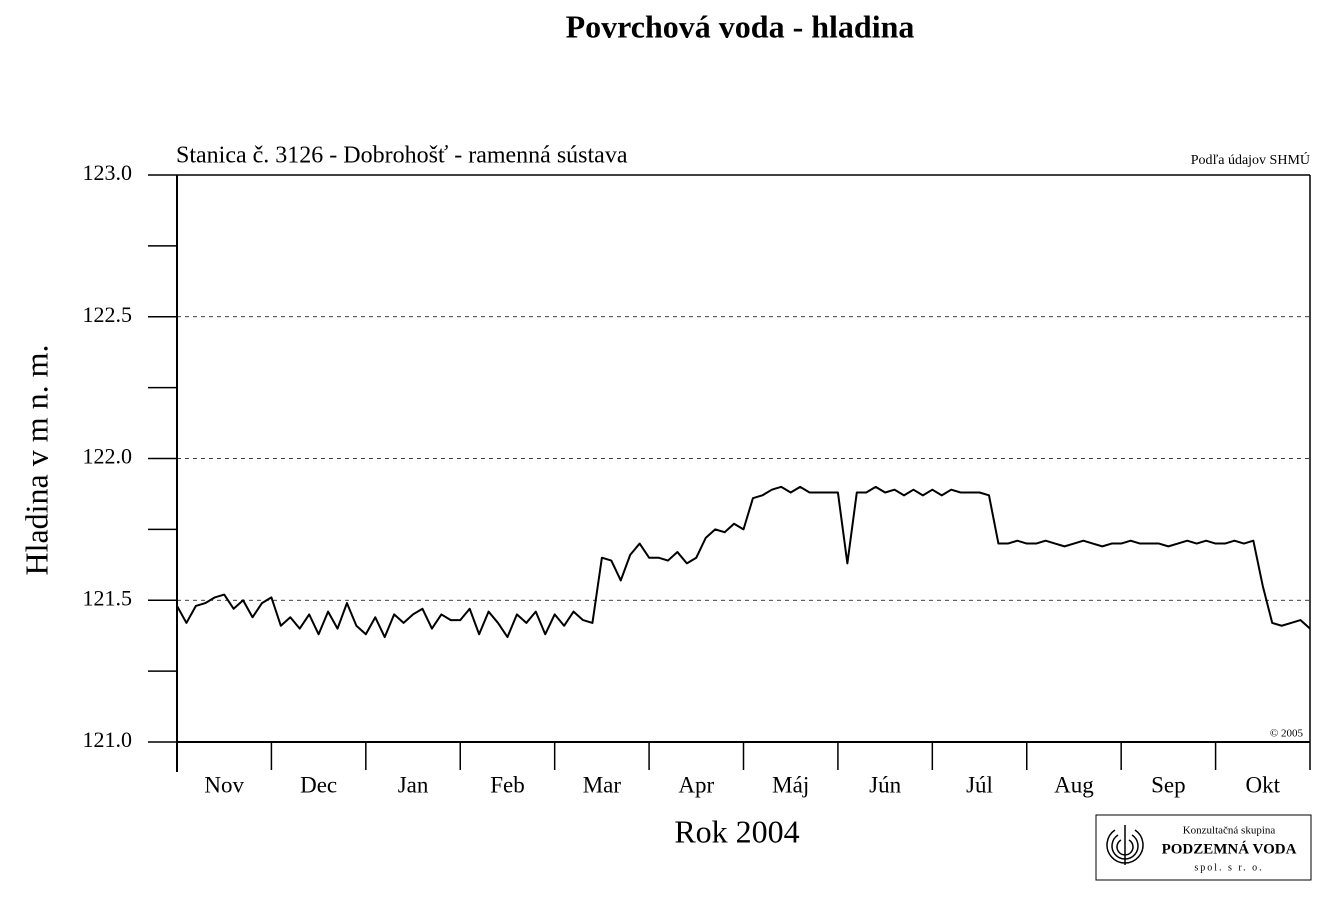 Image resolution: width=1335 pixels, height=904 pixels. What do you see at coordinates (979, 784) in the screenshot?
I see `x-tick-label: Júl` at bounding box center [979, 784].